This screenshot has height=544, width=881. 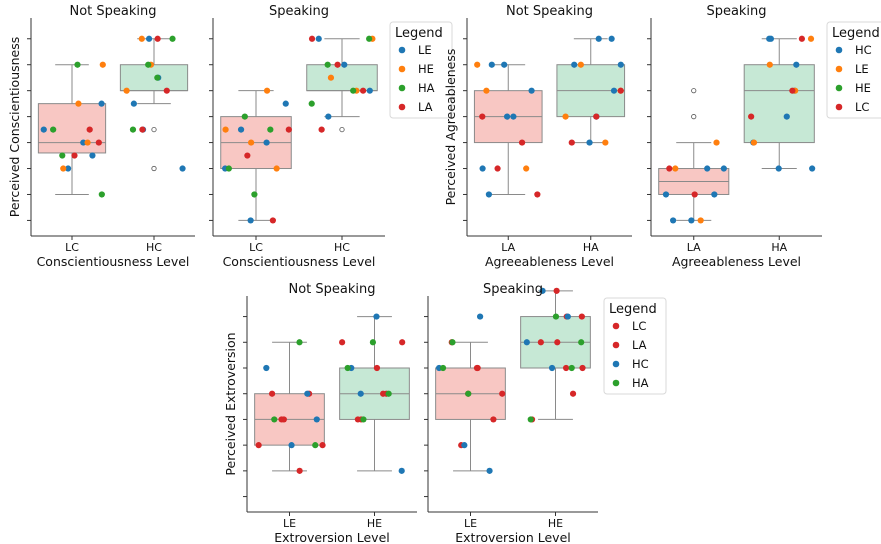 I want to click on x-axis-label: Conscientiousness Level, so click(x=299, y=261).